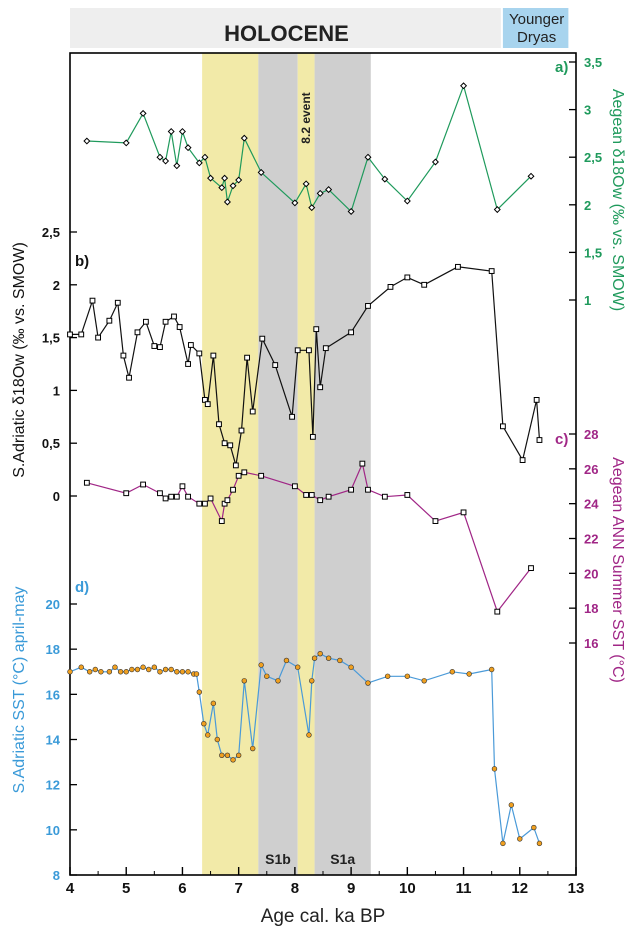 The height and width of the screenshot is (929, 633). What do you see at coordinates (19, 360) in the screenshot?
I see `axis-title-b: S.Adriatic δ18Ow (‰ vs. SMOW)` at bounding box center [19, 360].